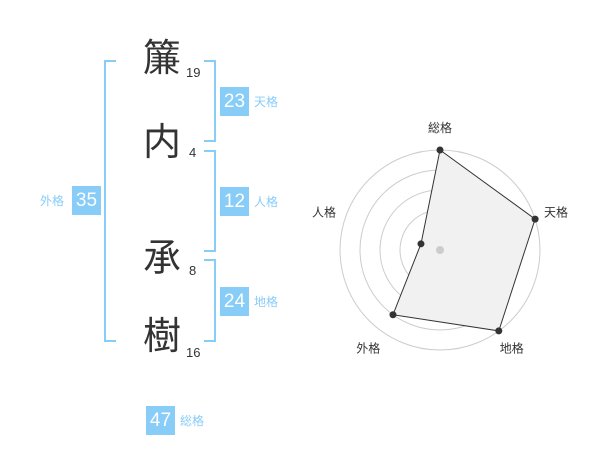 Image resolution: width=600 pixels, height=470 pixels. I want to click on stroke-count-1: 19, so click(193, 72).